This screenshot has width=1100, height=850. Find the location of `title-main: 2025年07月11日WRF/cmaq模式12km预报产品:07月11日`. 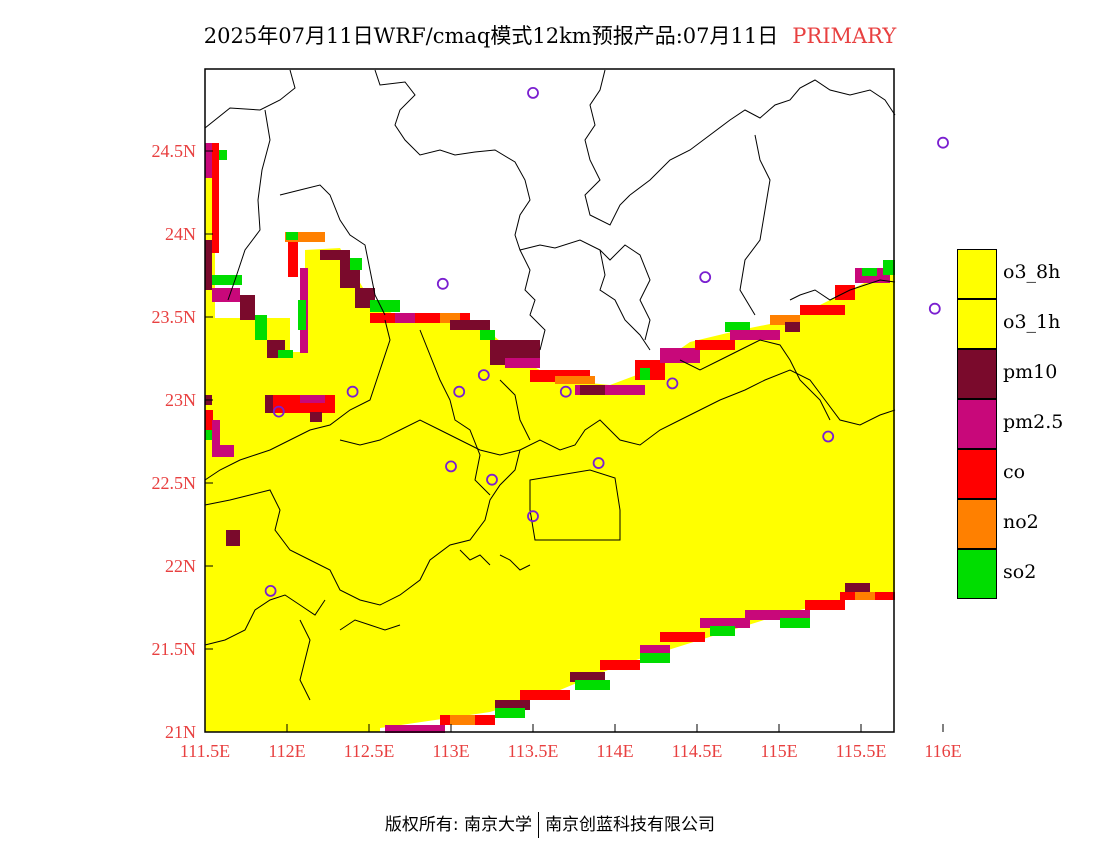

title-main: 2025年07月11日WRF/cmaq模式12km预报产品:07月11日 is located at coordinates (491, 36).